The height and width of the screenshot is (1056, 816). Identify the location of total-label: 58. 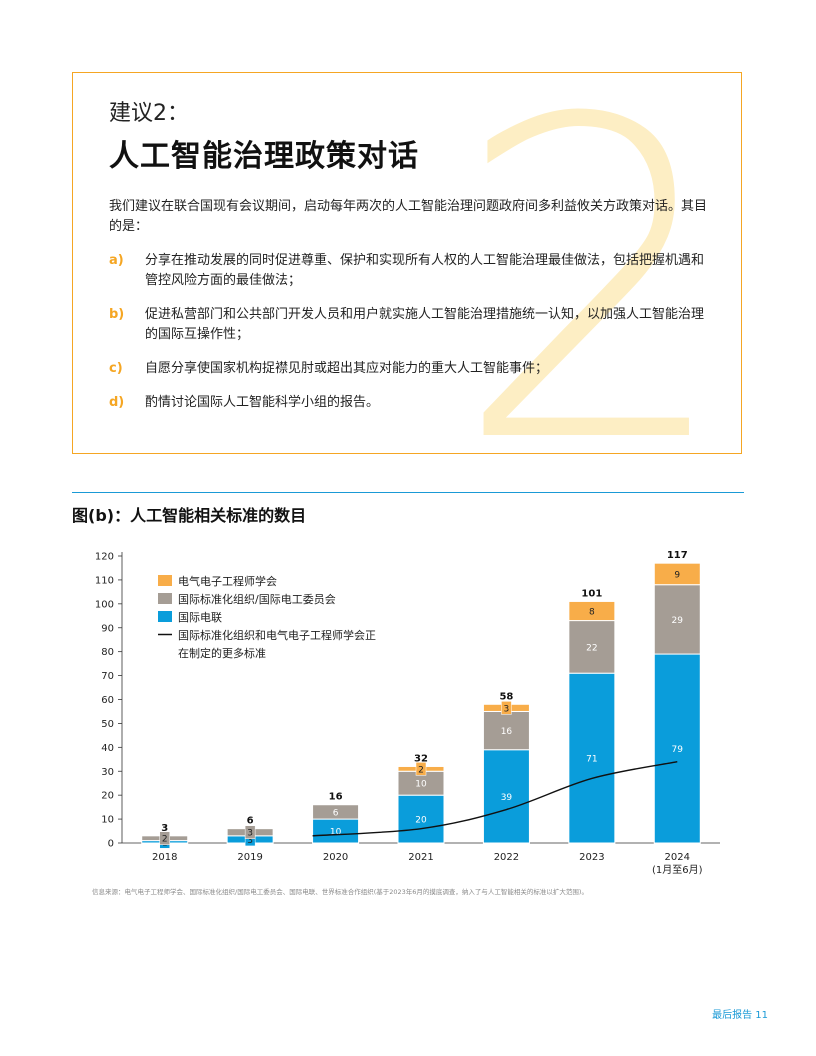
(506, 696).